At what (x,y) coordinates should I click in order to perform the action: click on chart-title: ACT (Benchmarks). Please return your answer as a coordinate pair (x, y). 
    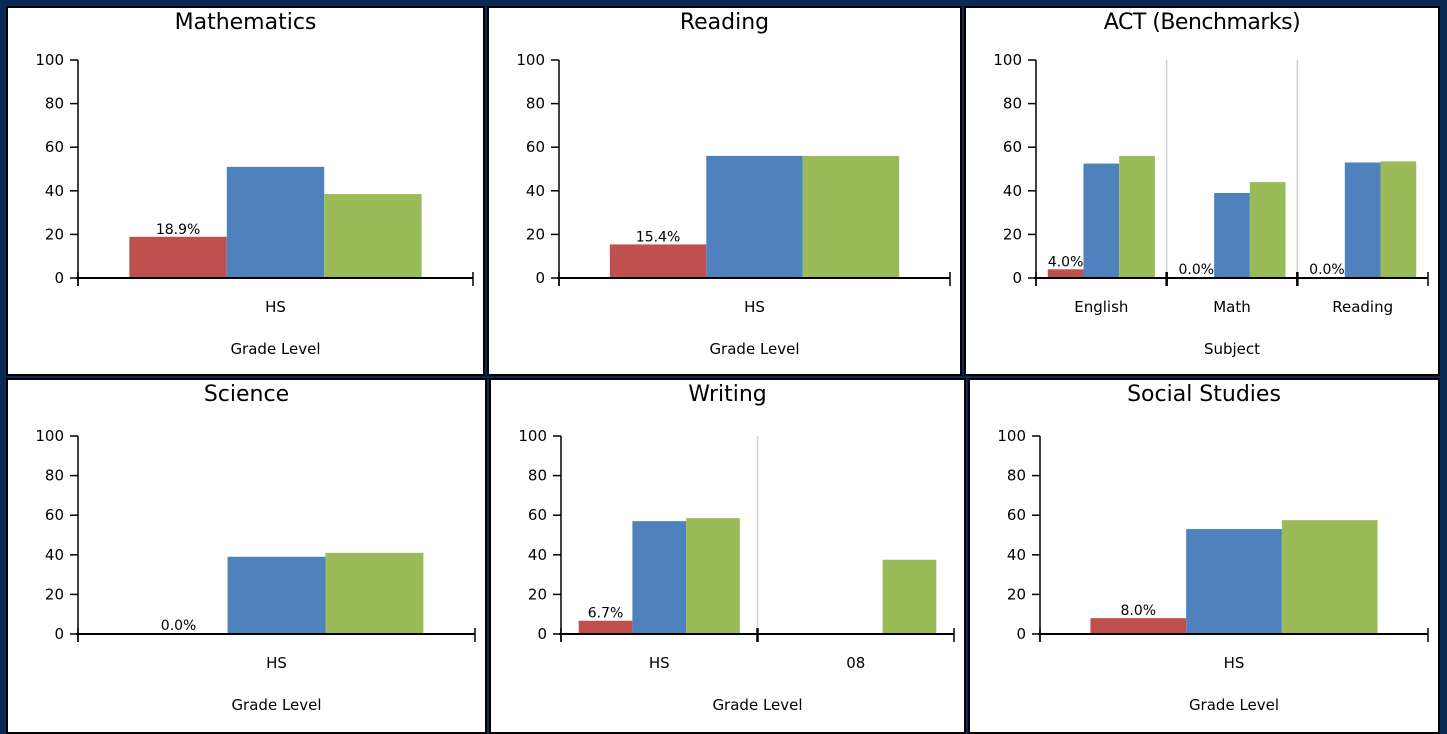
    Looking at the image, I should click on (1202, 22).